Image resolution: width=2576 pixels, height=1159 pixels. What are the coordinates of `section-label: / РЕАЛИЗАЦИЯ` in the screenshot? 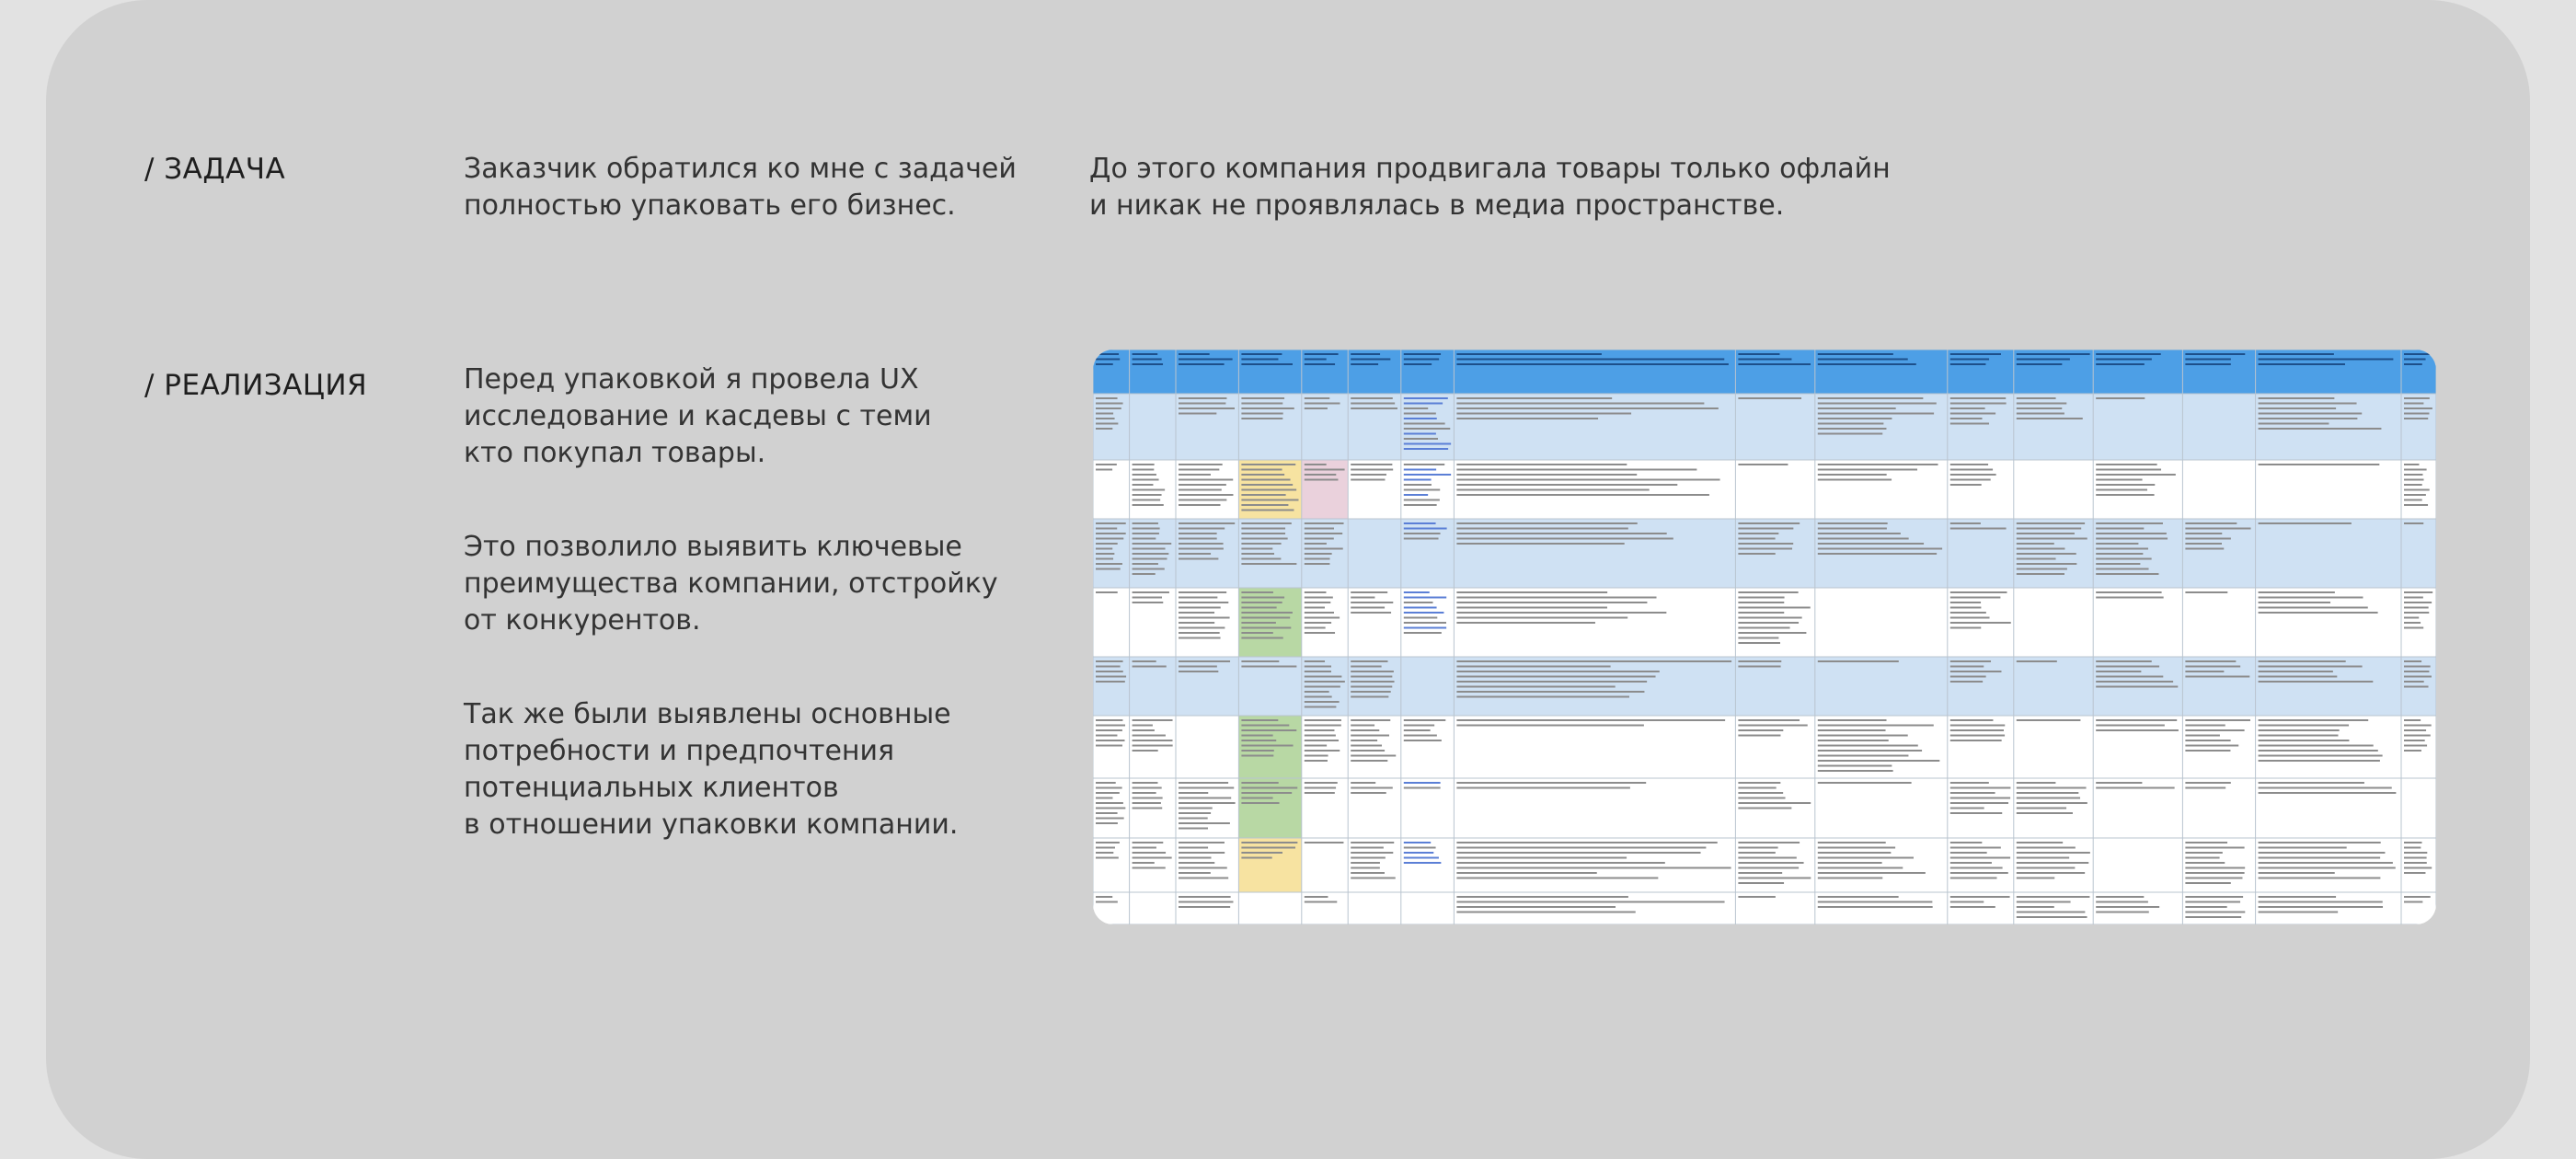 It's located at (256, 385).